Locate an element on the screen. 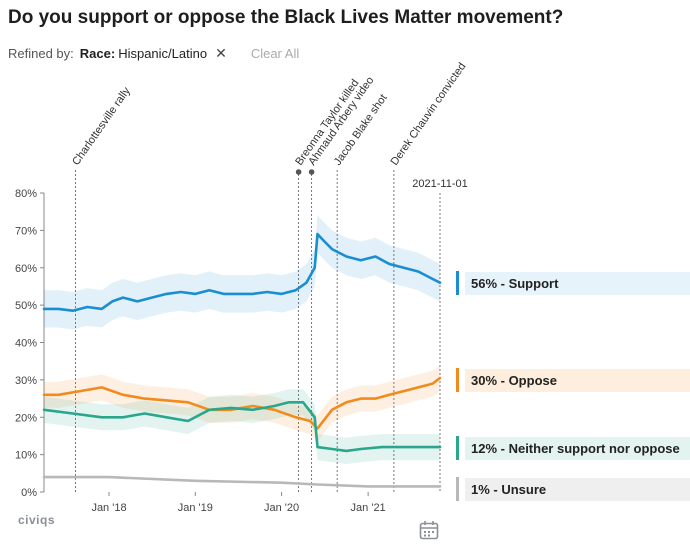 The height and width of the screenshot is (546, 690). x-tick-label: Jan '20 is located at coordinates (281, 508).